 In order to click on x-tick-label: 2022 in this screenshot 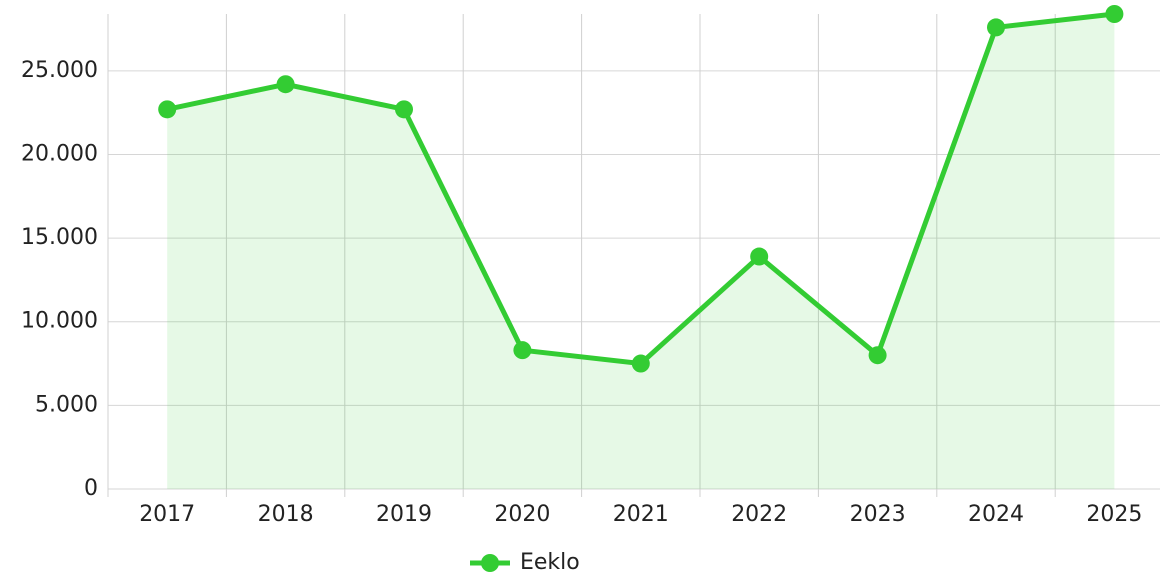, I will do `click(759, 514)`.